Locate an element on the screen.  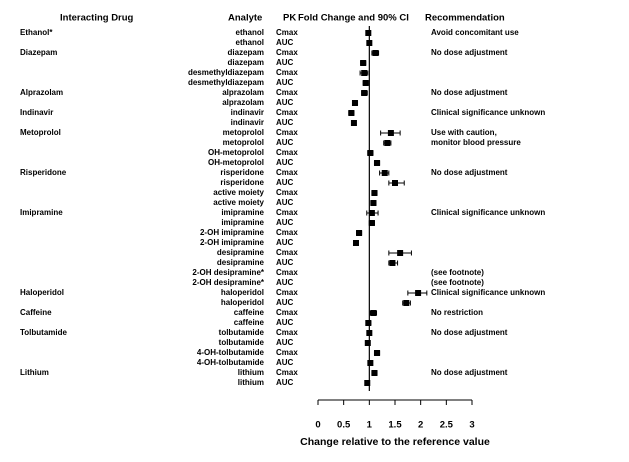
analyte-label: tolbutamide is located at coordinates (242, 342).